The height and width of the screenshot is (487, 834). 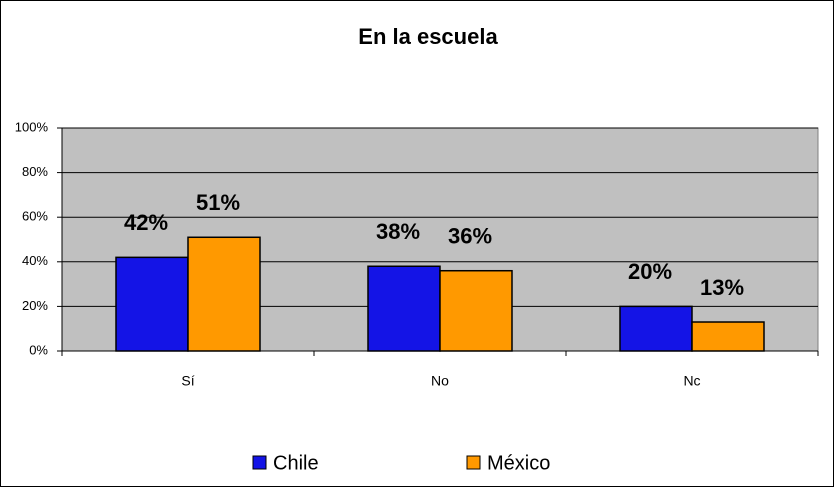 What do you see at coordinates (32, 126) in the screenshot?
I see `y-tick-label: 100%` at bounding box center [32, 126].